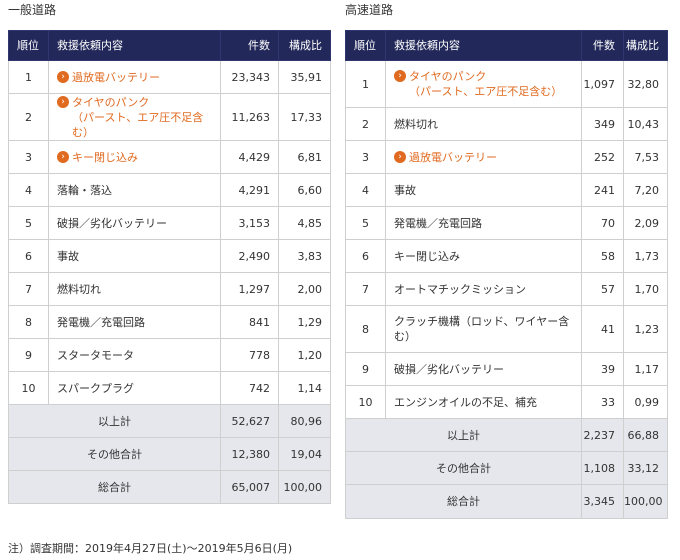 The width and height of the screenshot is (680, 560). Describe the element at coordinates (249, 454) in the screenshot. I see `total-count: 12,380` at that location.